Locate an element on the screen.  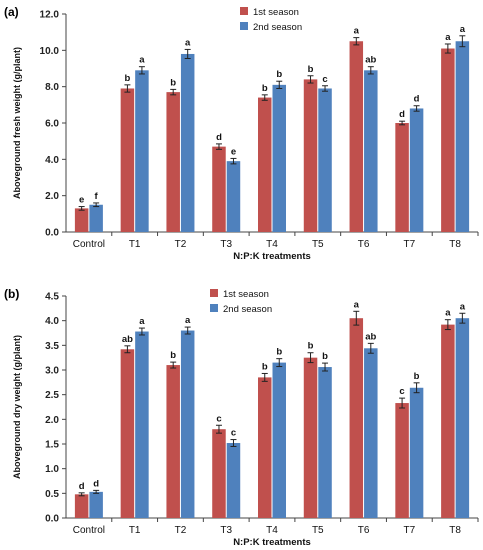
y-axis-title: Aboveground fresh weight (g/plant) is located at coordinates (17, 123).